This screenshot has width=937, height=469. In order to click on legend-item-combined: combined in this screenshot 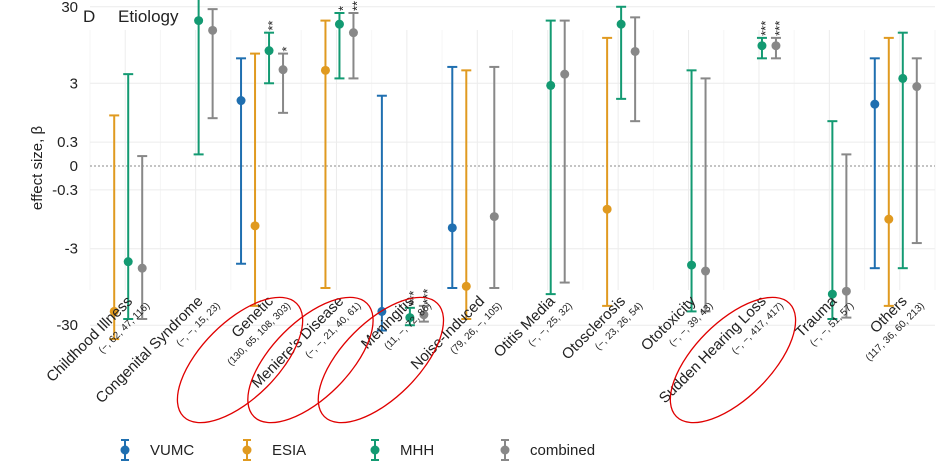, I will do `click(547, 450)`.